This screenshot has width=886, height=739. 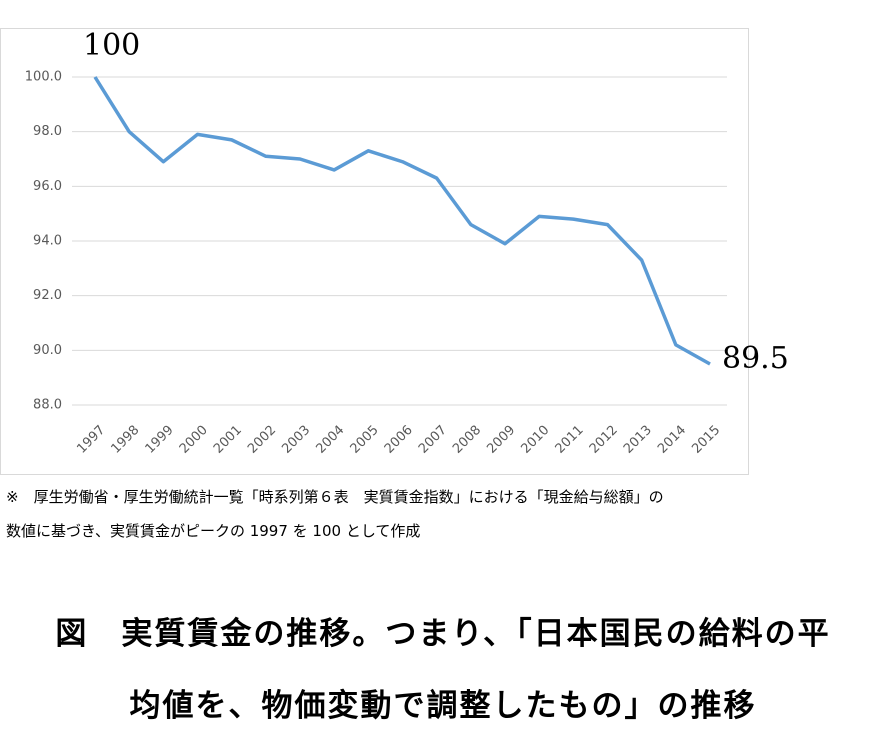 I want to click on y-tick-label: 98.0, so click(x=47, y=131).